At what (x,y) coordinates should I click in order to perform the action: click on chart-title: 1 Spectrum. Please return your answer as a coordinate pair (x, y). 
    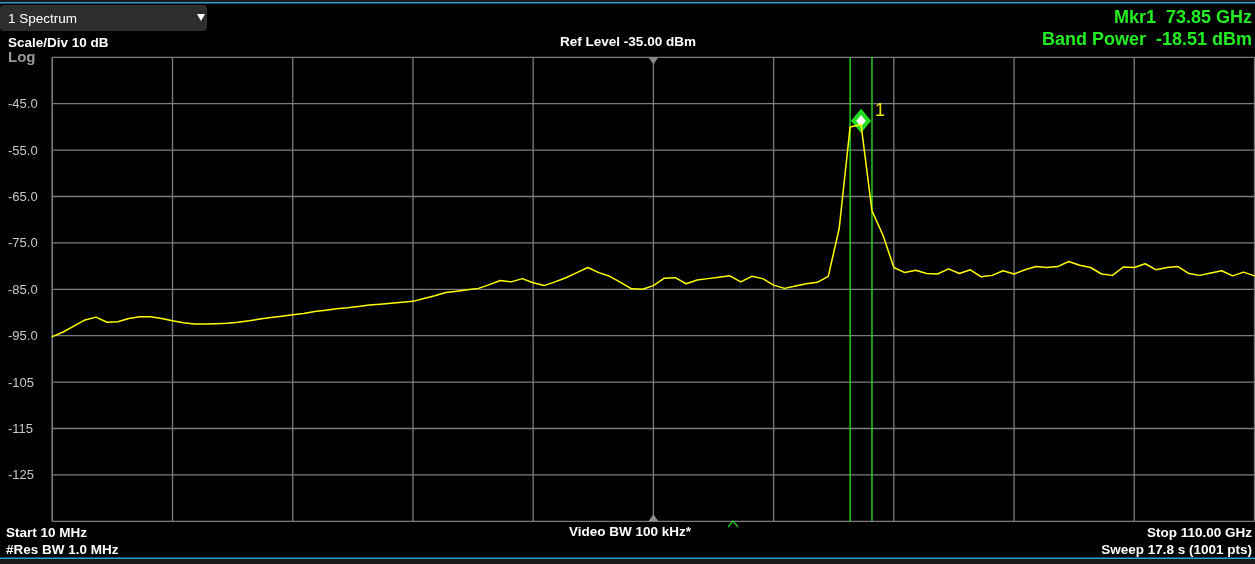
    Looking at the image, I should click on (43, 18).